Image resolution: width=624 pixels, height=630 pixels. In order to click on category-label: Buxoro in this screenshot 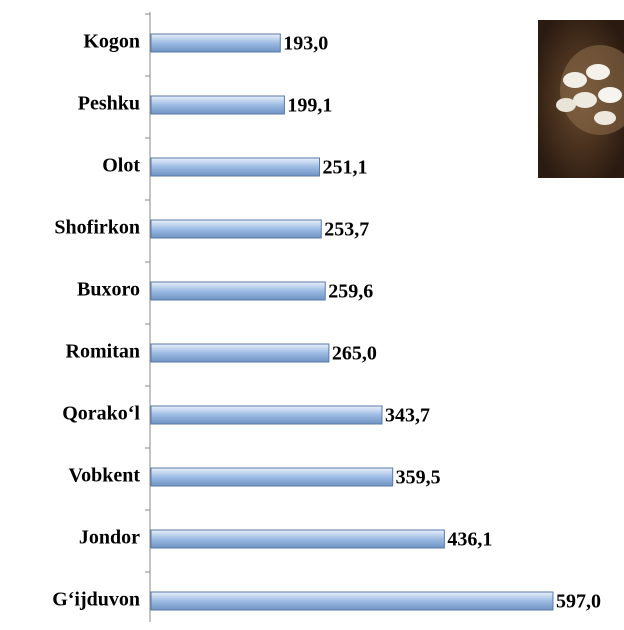, I will do `click(108, 290)`.